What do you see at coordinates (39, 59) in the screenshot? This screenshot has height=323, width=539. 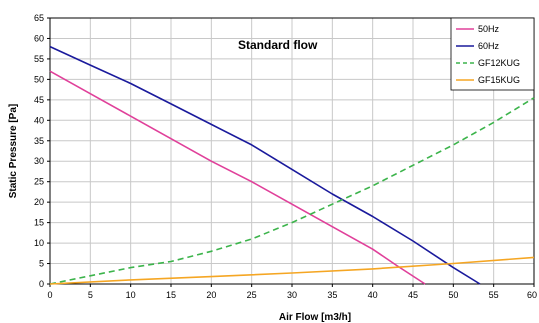 I see `y-tick-label: 55` at bounding box center [39, 59].